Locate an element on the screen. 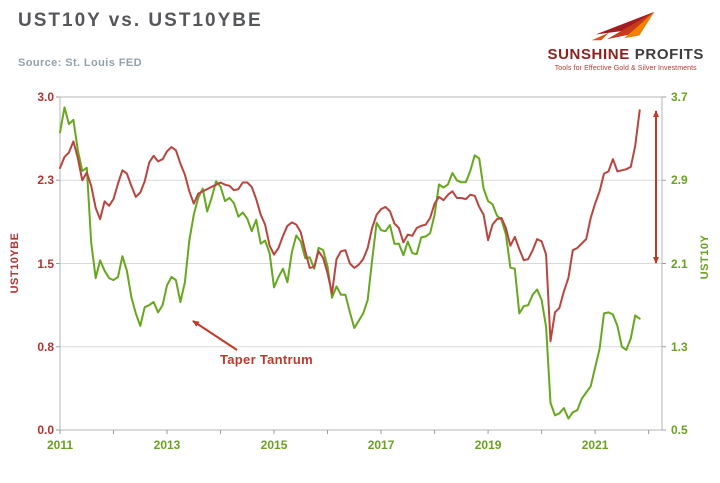 The image size is (720, 483). y-right-tick-1.3: 1.3 is located at coordinates (679, 346).